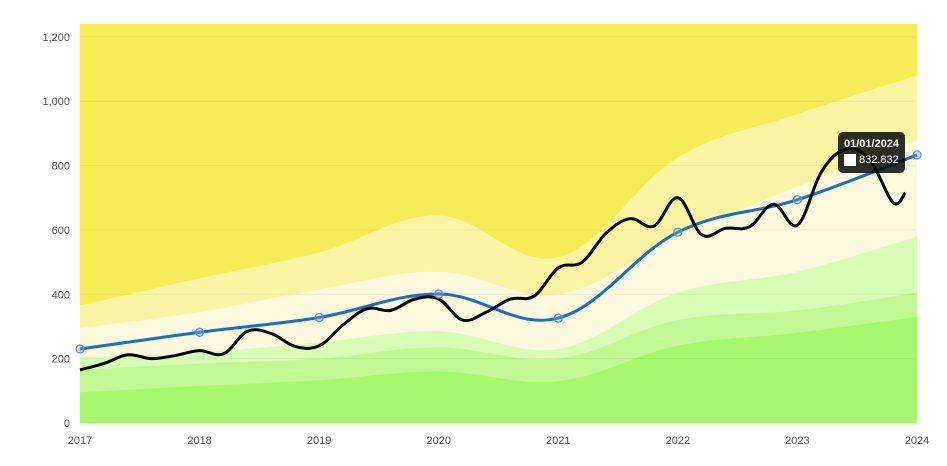 The height and width of the screenshot is (466, 947). I want to click on y-tick-label: 0, so click(67, 424).